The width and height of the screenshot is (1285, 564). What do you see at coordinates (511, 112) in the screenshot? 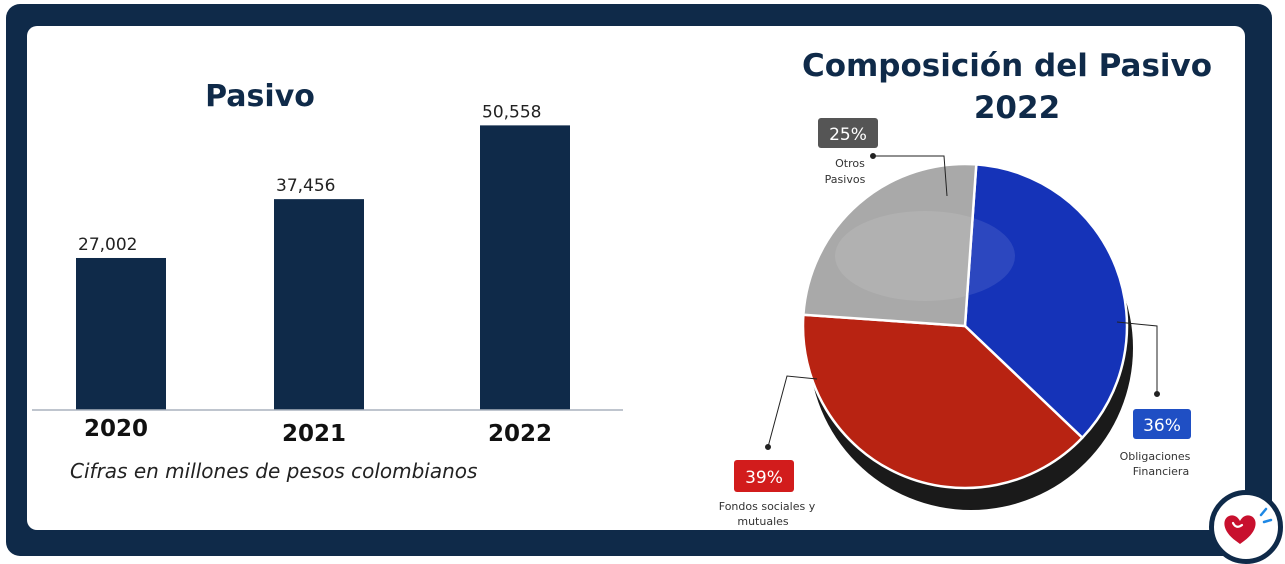
I see `bar-value-label: 50,558` at bounding box center [511, 112].